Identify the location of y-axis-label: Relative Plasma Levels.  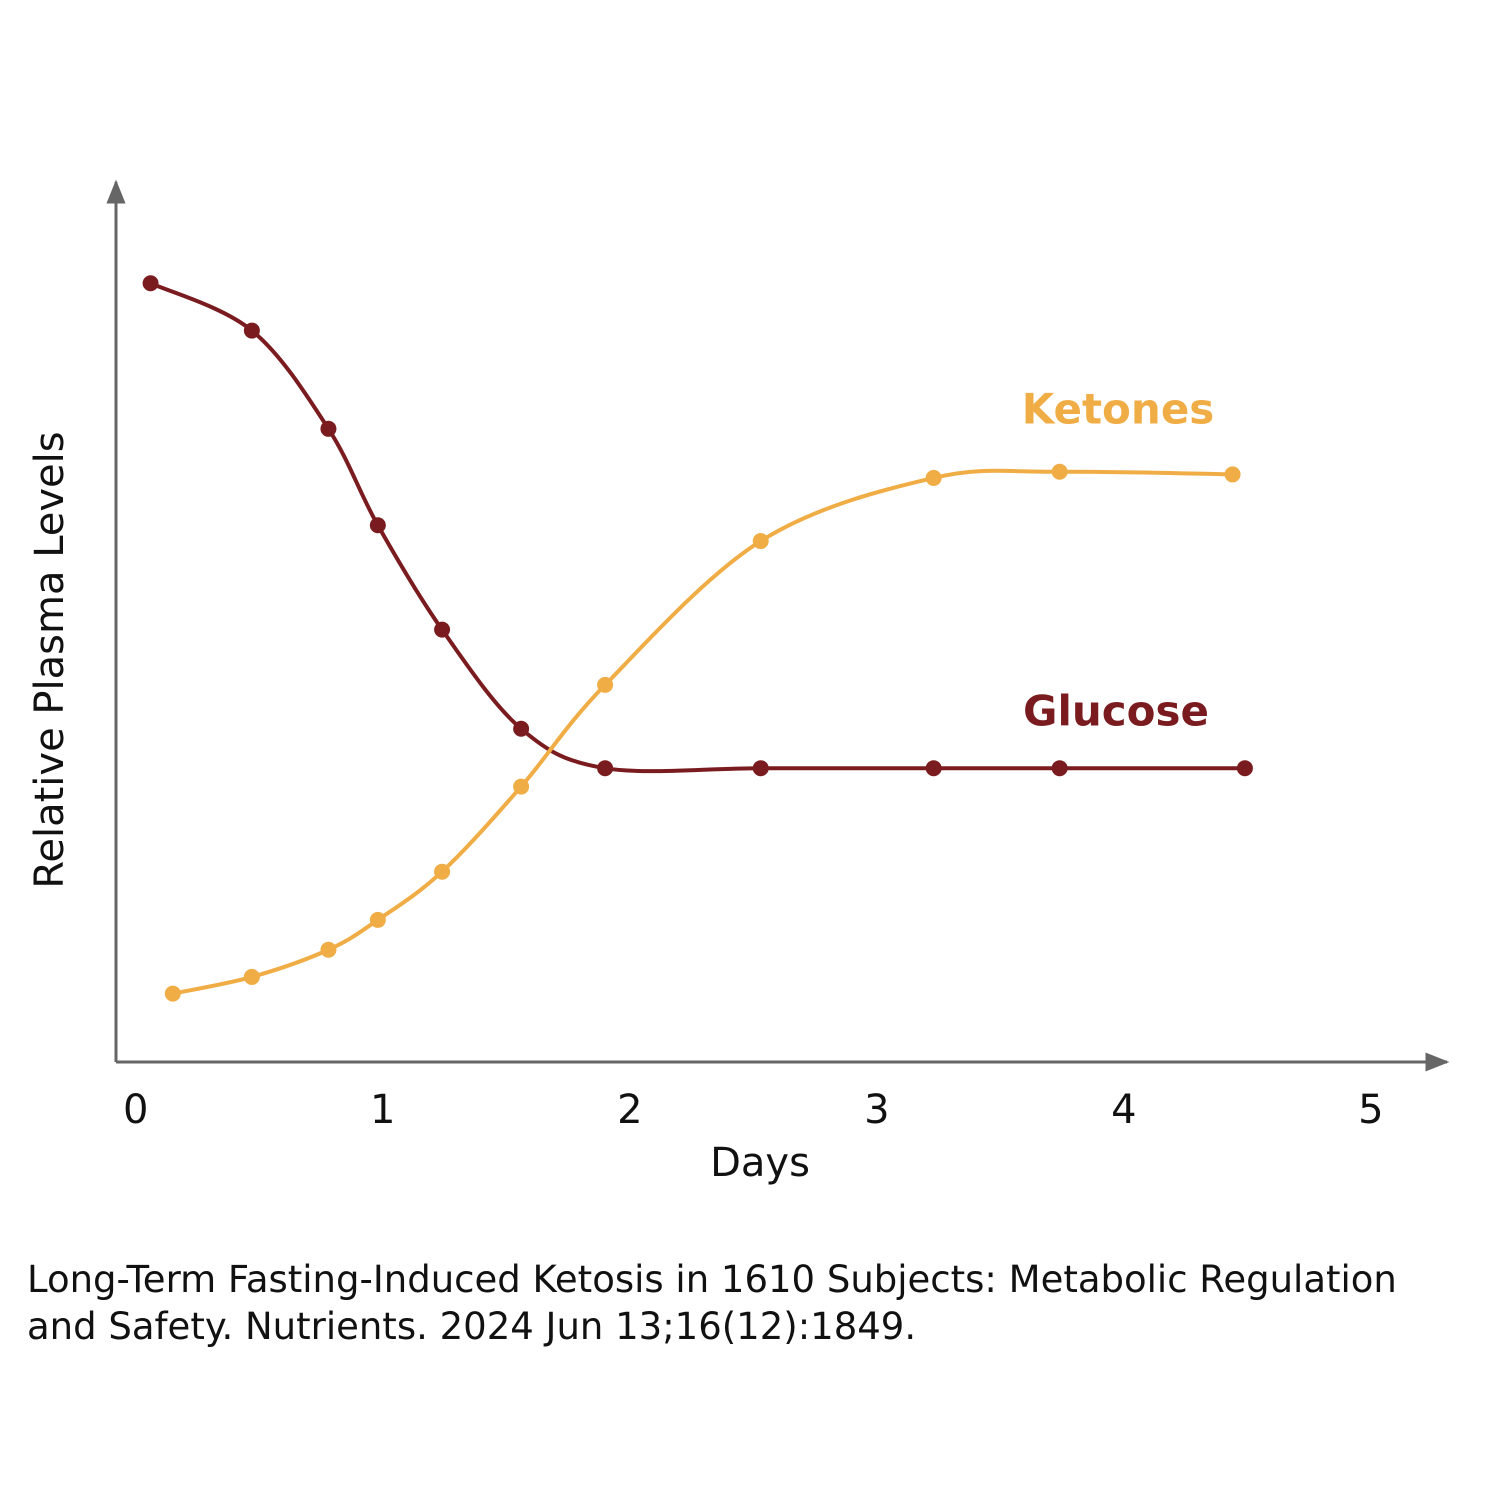
(50, 659).